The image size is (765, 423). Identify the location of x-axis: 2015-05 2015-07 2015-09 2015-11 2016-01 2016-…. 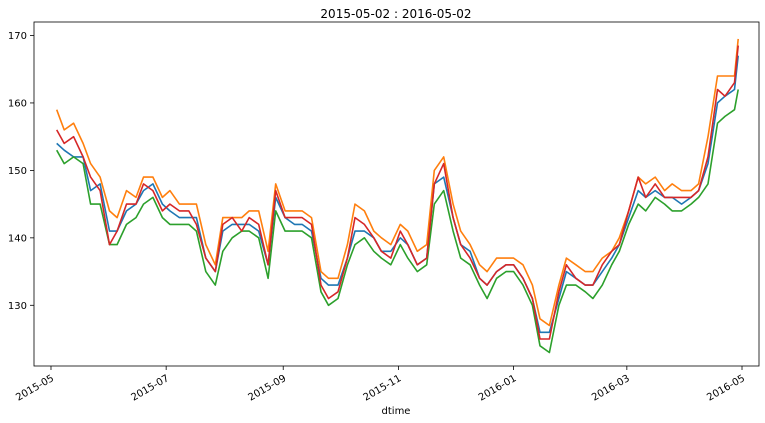
(380, 385).